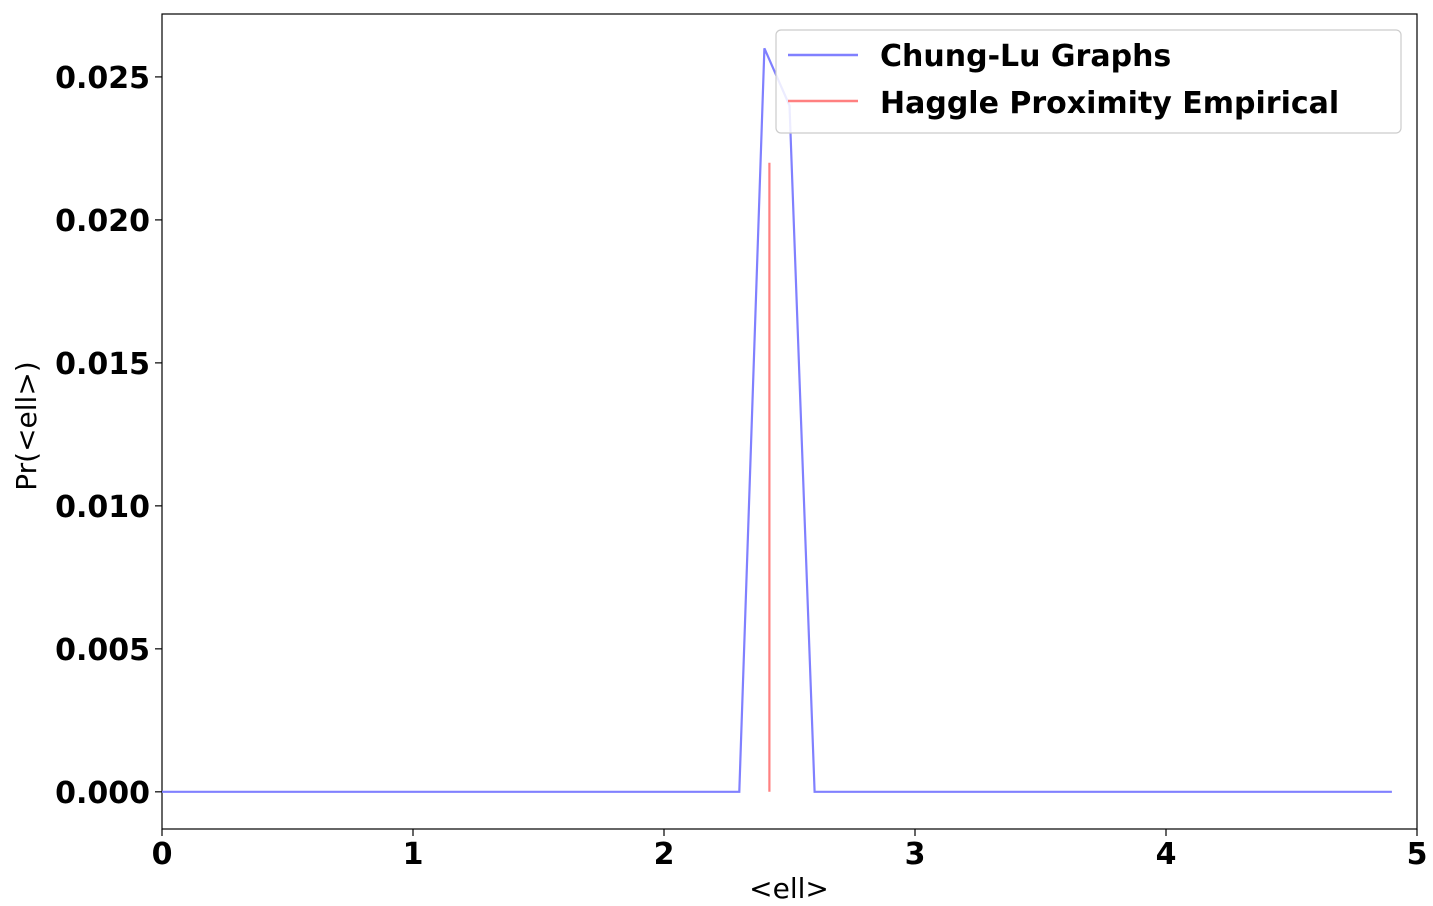 The image size is (1433, 906). I want to click on y-axis-label: Pr(<ell>), so click(26, 425).